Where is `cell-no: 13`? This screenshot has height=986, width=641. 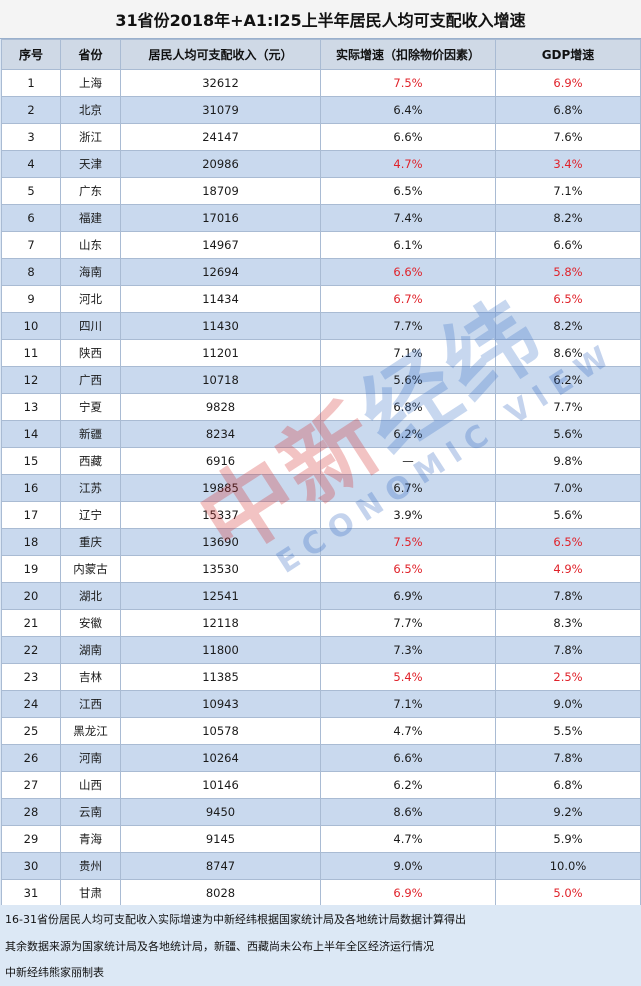
cell-no: 13 is located at coordinates (31, 407).